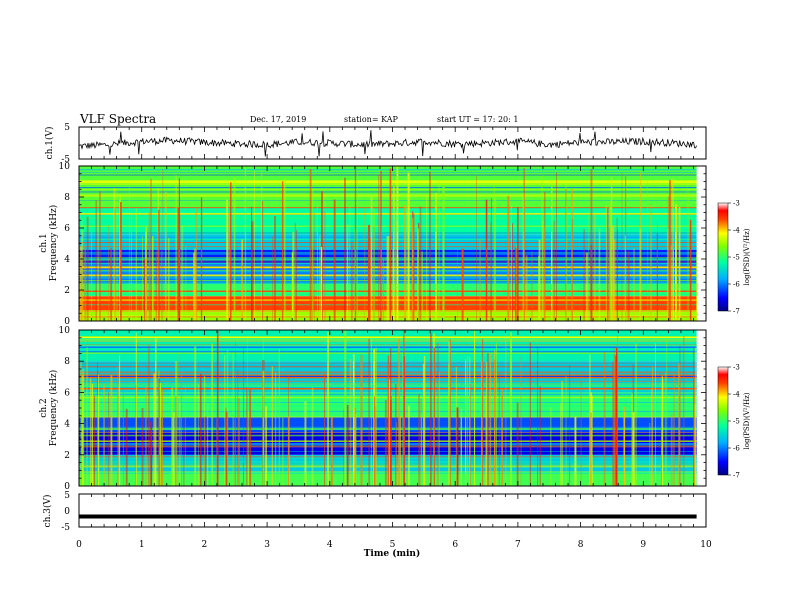 This screenshot has height=612, width=792. Describe the element at coordinates (643, 545) in the screenshot. I see `time-xtick-label: 9` at that location.